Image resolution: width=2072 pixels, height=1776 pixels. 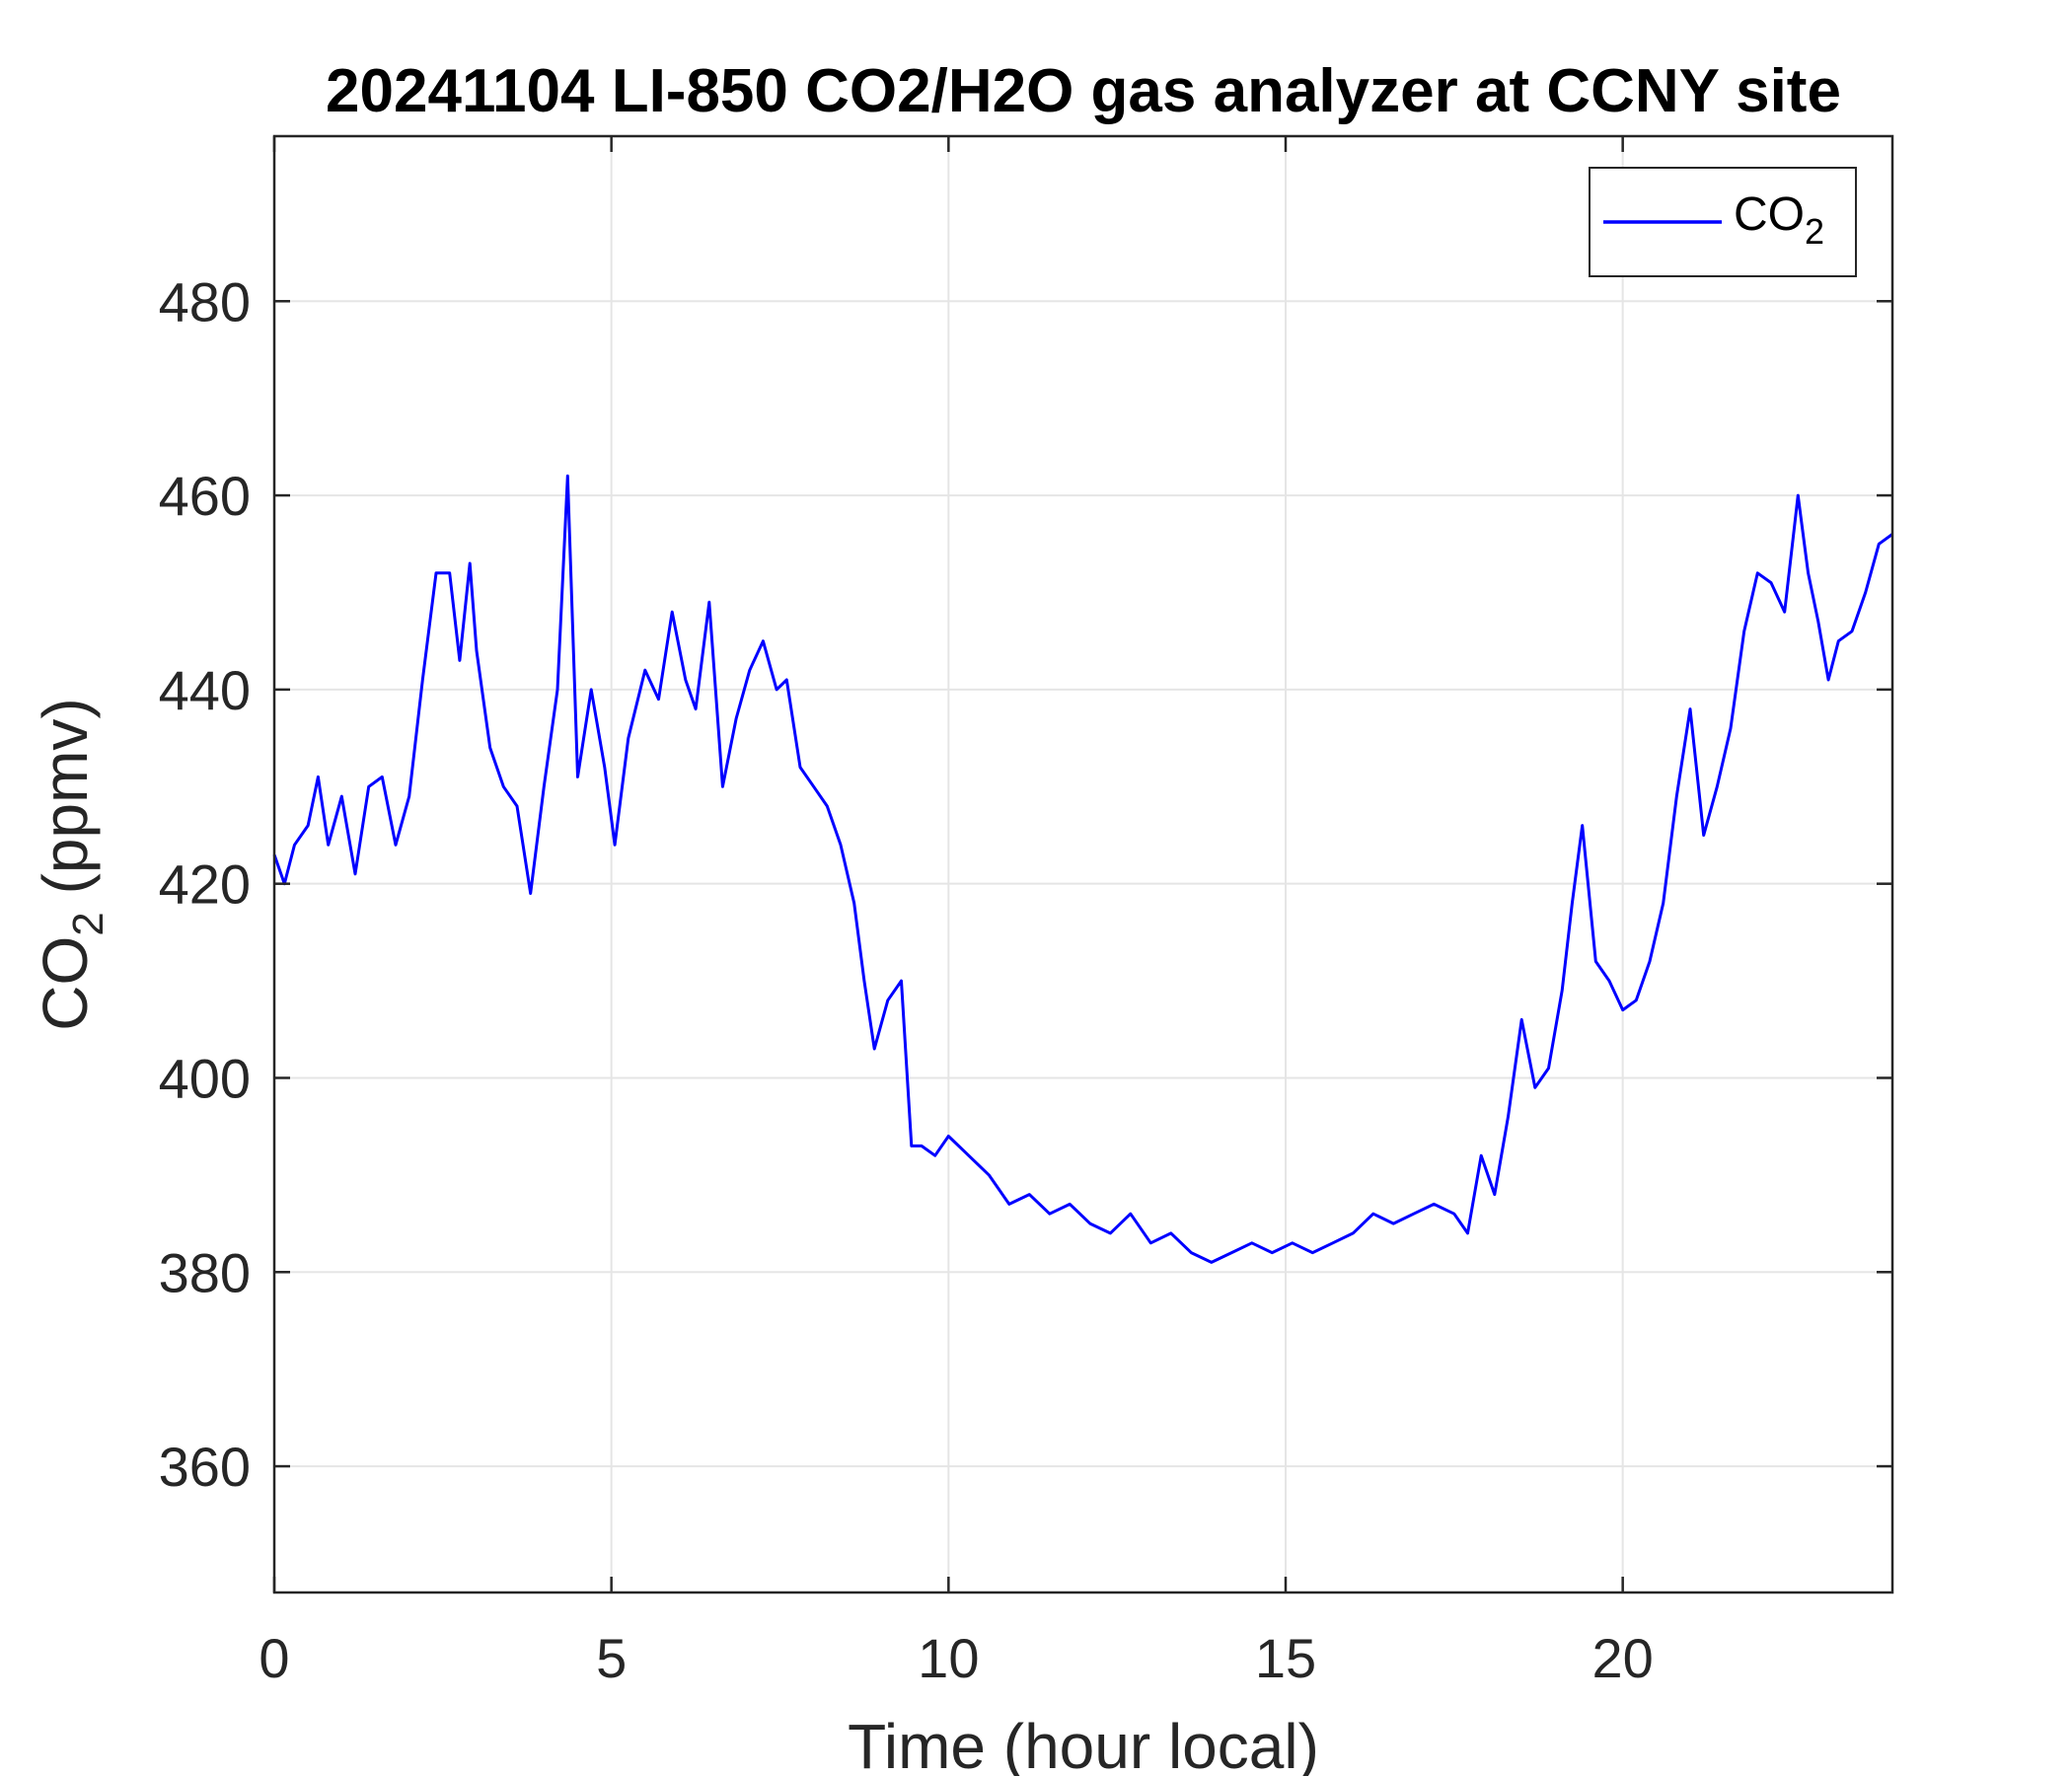 I want to click on y-tick-labels: 360 380 400 420 440 460 480, so click(x=205, y=884).